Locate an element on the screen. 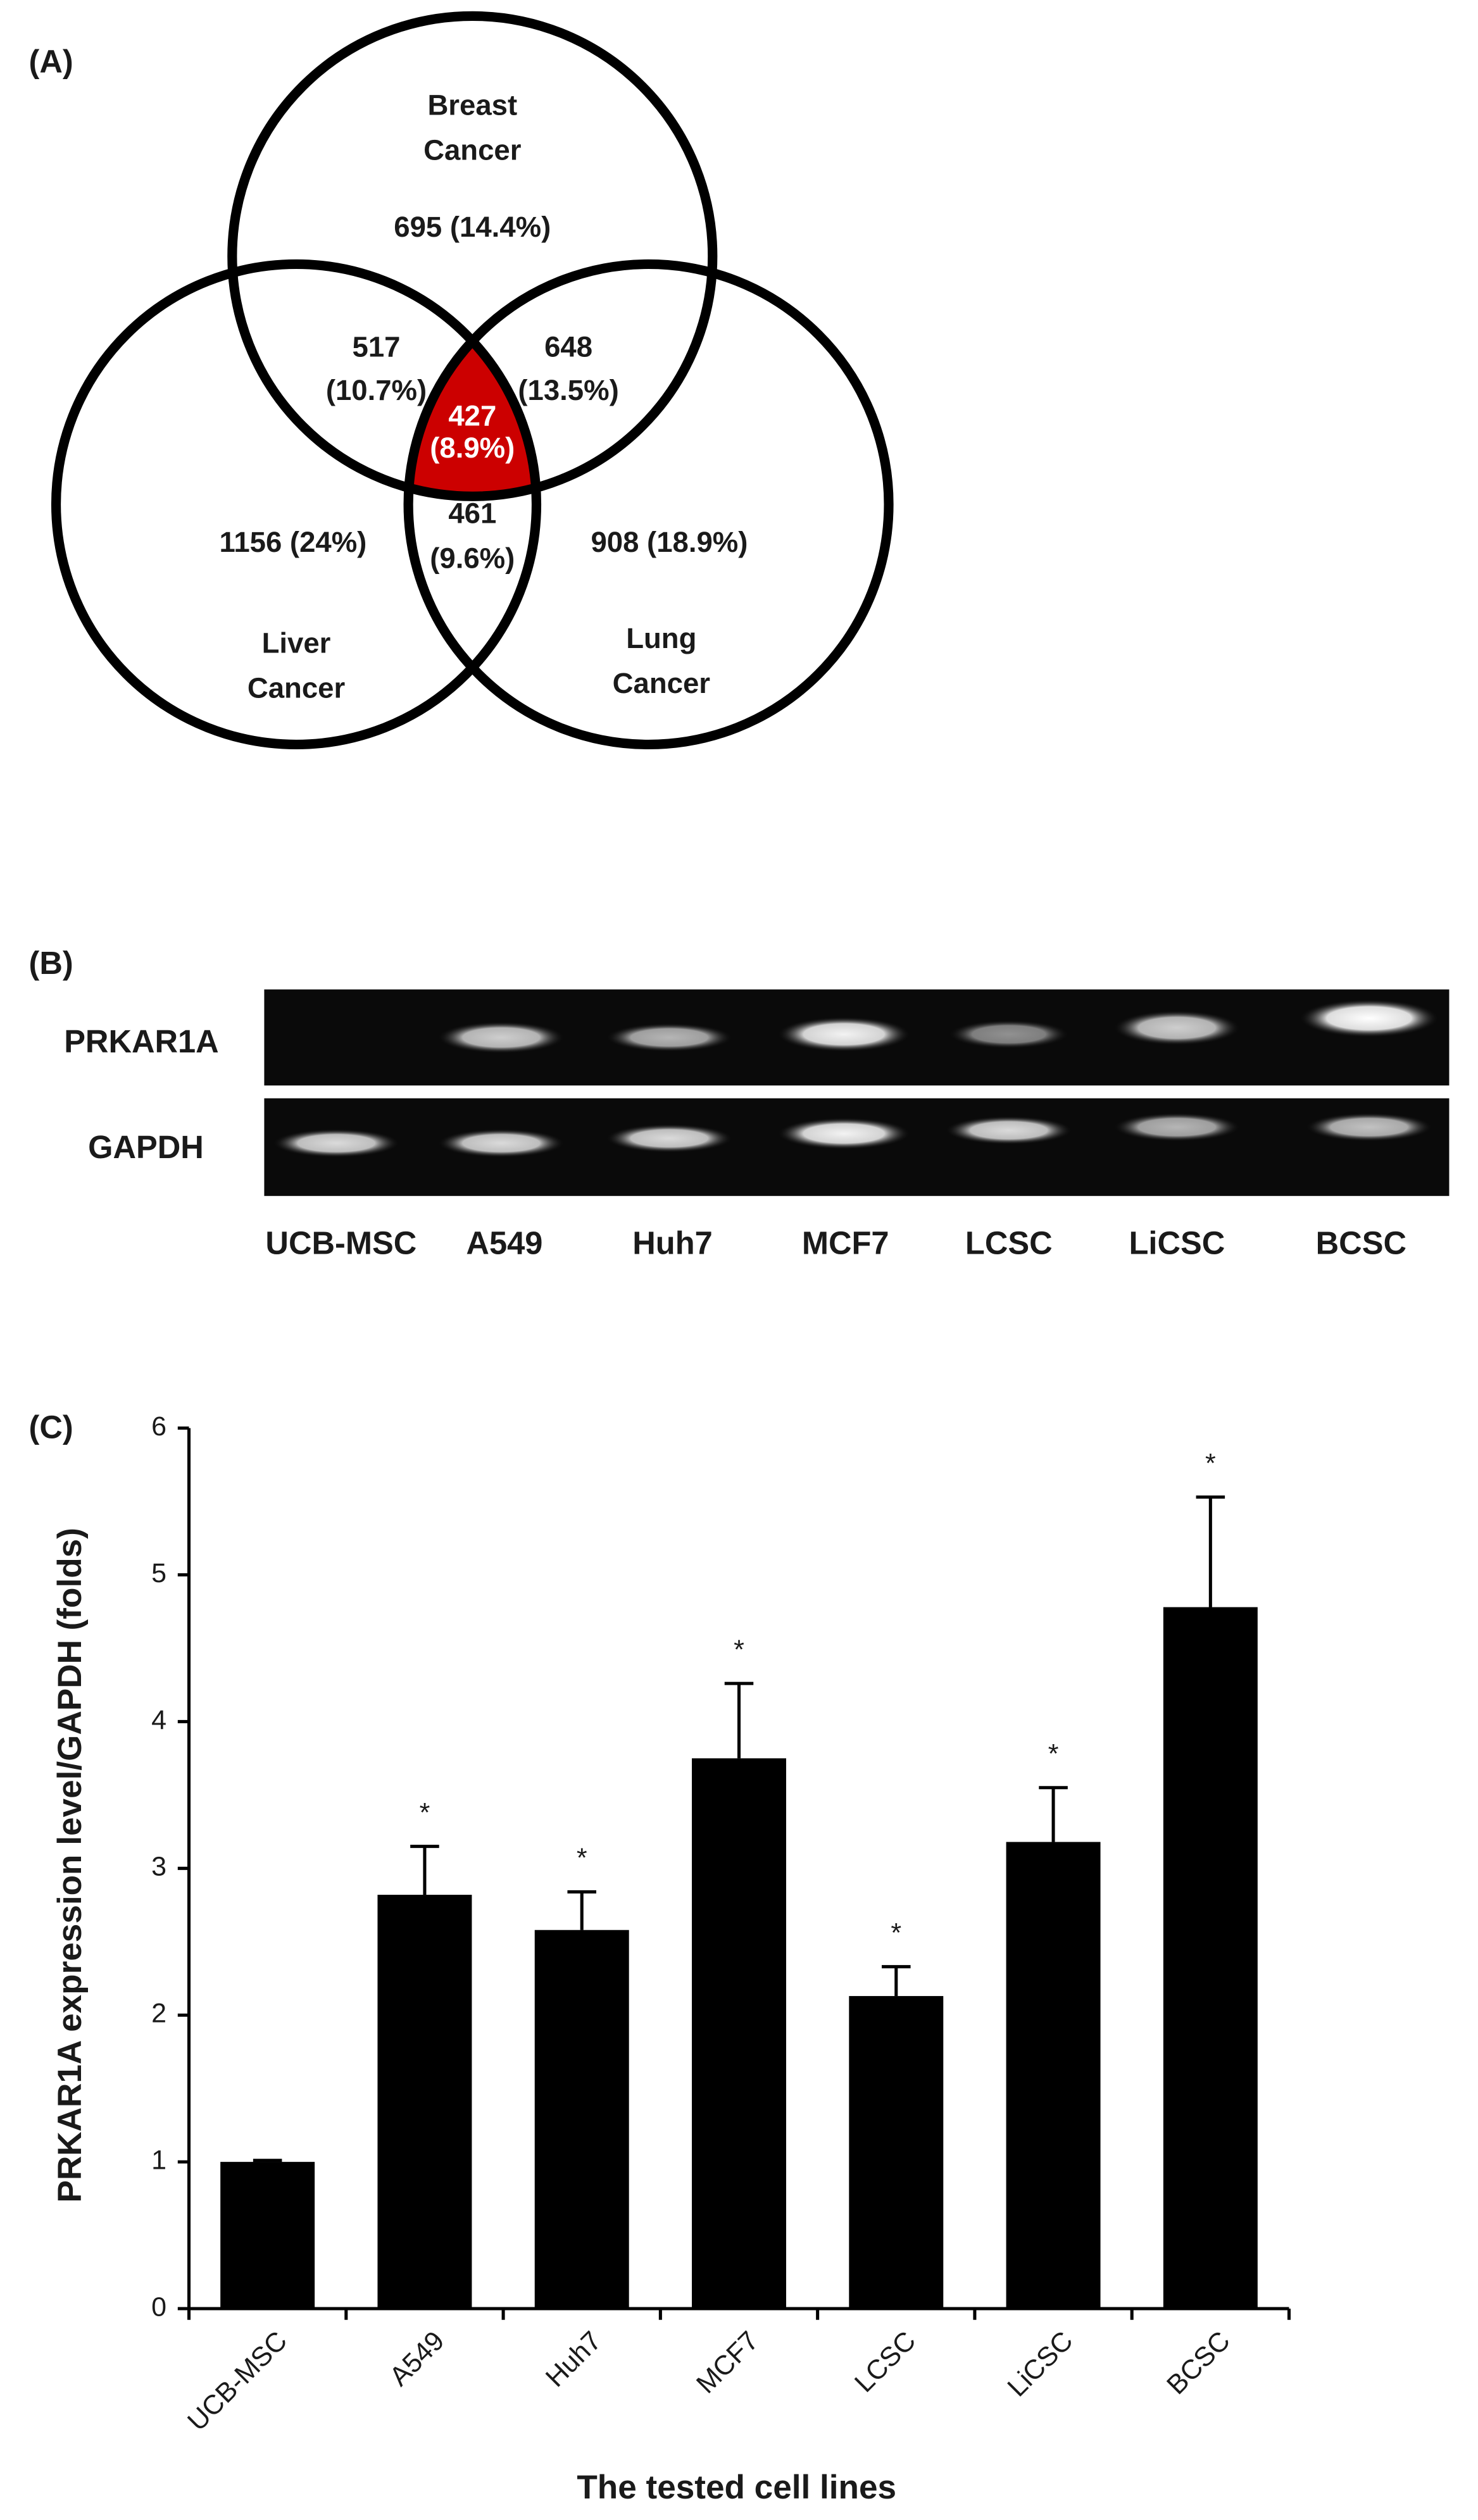 The height and width of the screenshot is (2520, 1478). region-label: (9.6%) is located at coordinates (472, 558).